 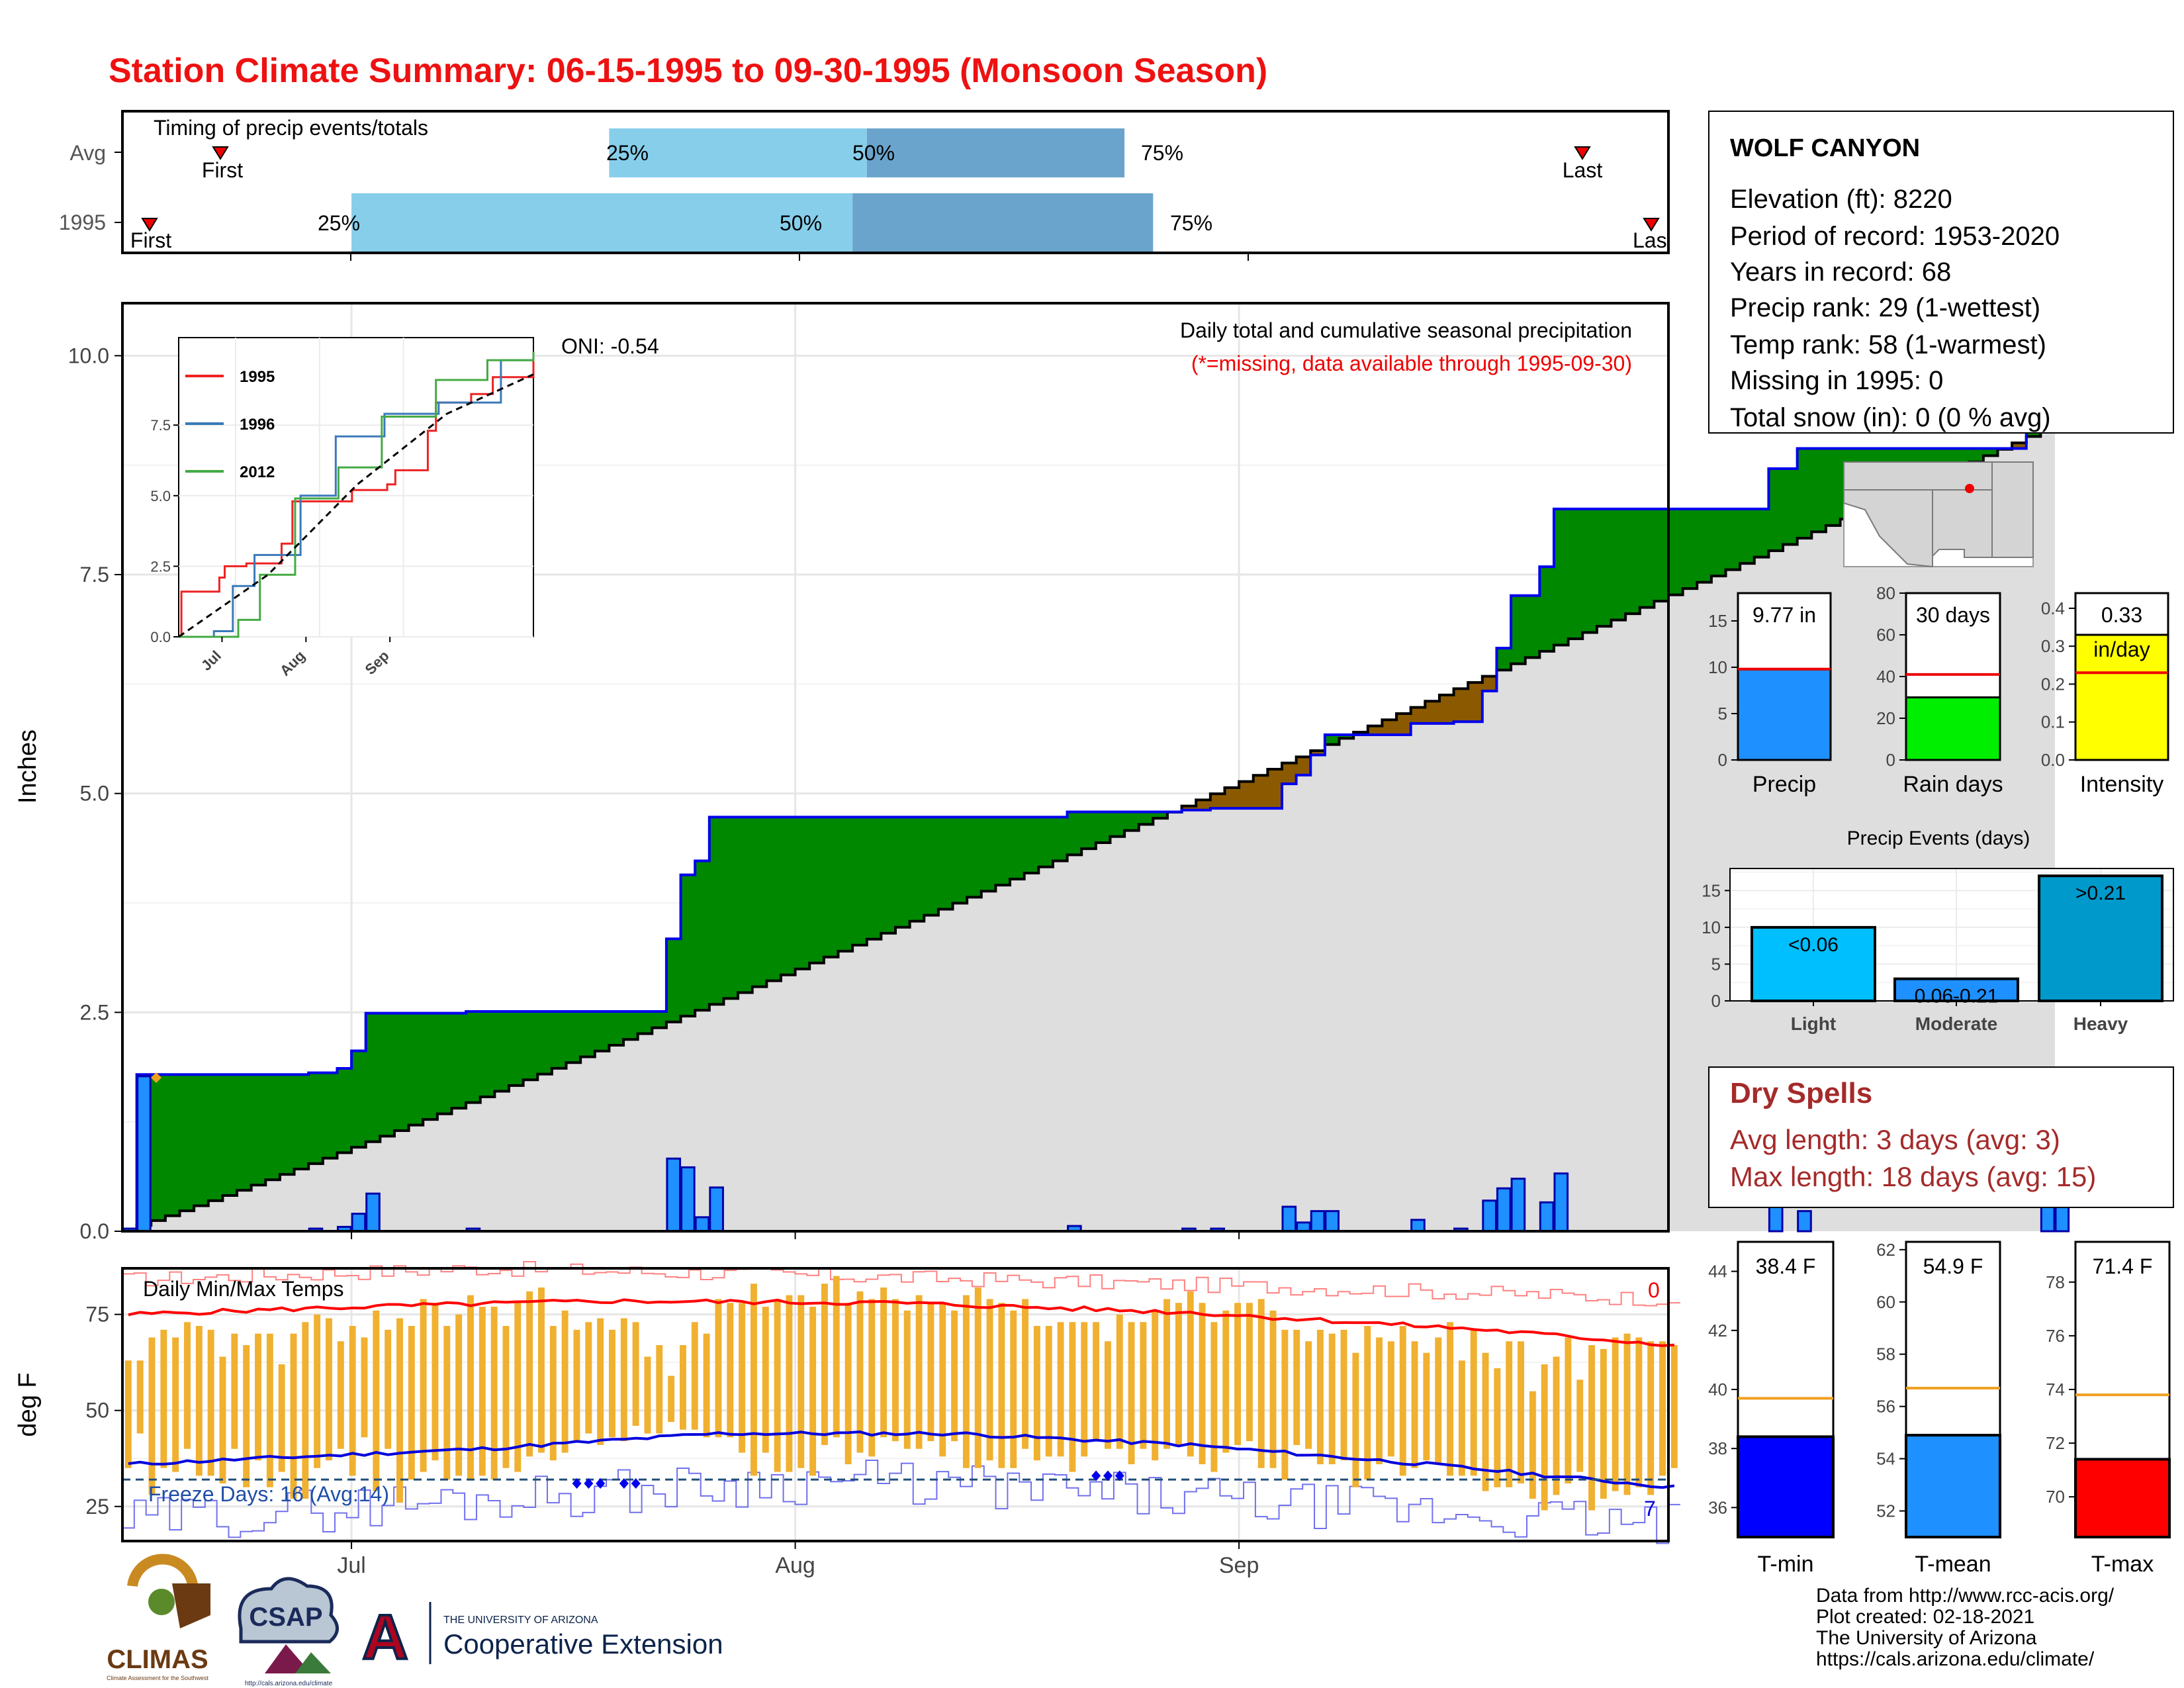 What do you see at coordinates (285, 1617) in the screenshot?
I see `svg-text: CSAP` at bounding box center [285, 1617].